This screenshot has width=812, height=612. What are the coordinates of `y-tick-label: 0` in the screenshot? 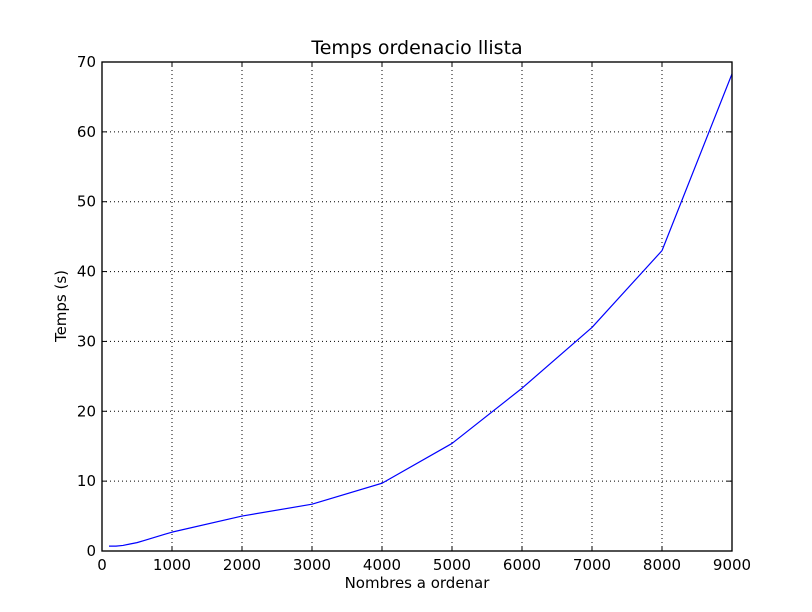 It's located at (91, 551).